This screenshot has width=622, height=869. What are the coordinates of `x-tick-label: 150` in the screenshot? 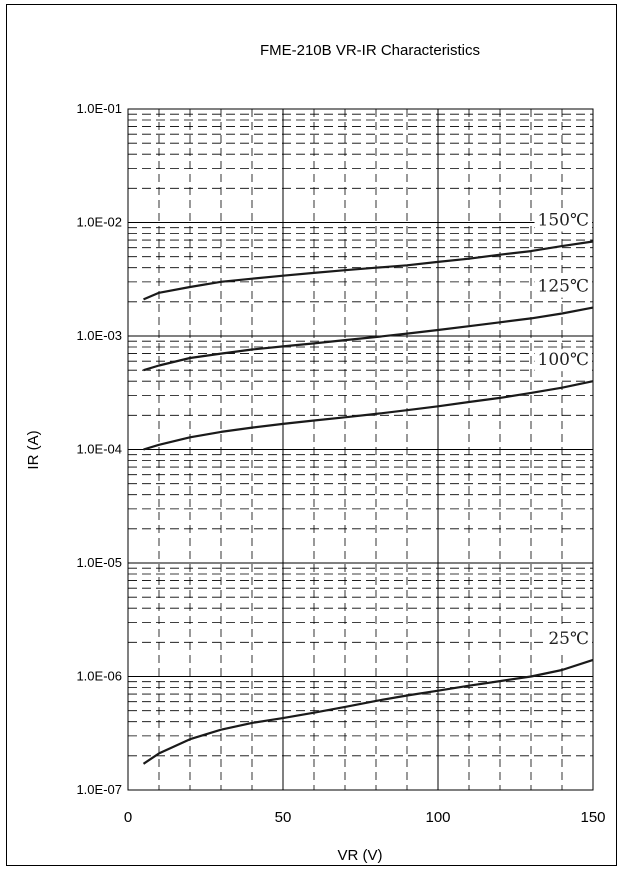 It's located at (592, 817).